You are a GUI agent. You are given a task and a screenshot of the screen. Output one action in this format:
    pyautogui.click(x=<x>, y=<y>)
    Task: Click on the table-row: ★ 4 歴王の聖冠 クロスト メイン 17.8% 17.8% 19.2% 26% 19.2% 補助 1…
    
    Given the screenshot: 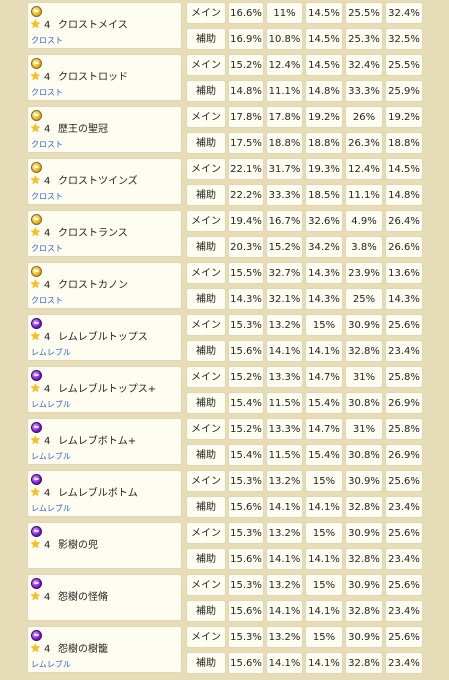 What is the action you would take?
    pyautogui.click(x=224, y=130)
    